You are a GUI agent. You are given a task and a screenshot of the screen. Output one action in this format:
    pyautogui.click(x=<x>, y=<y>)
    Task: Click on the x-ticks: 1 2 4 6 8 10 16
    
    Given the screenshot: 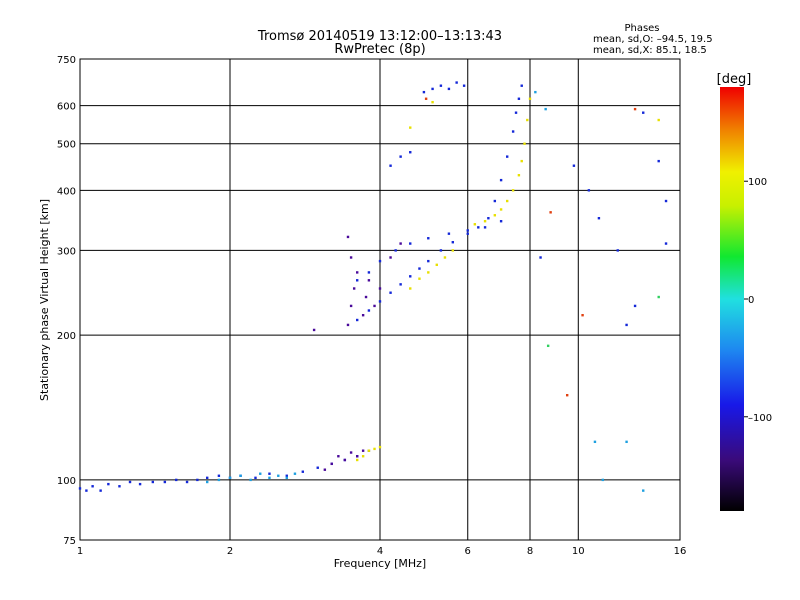 What is the action you would take?
    pyautogui.click(x=382, y=551)
    